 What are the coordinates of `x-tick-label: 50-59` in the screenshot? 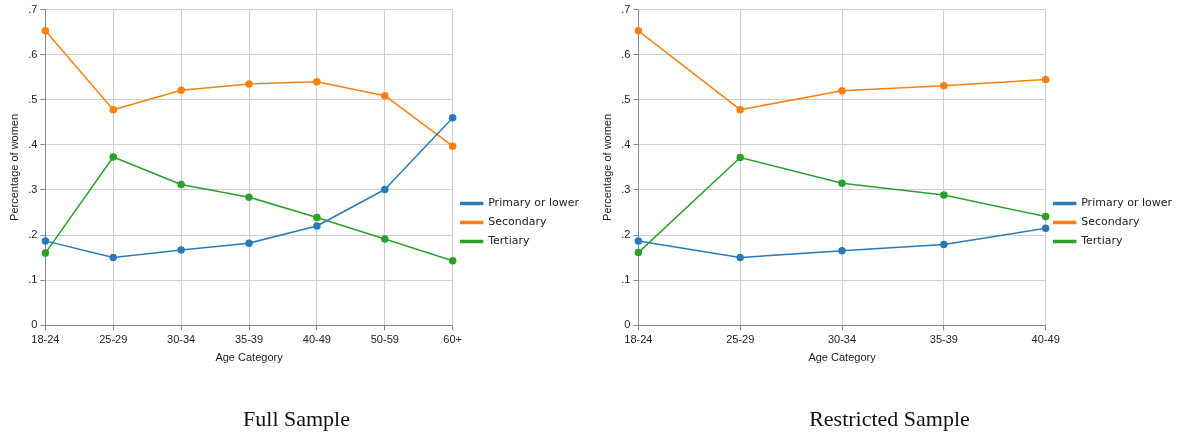 It's located at (384, 338).